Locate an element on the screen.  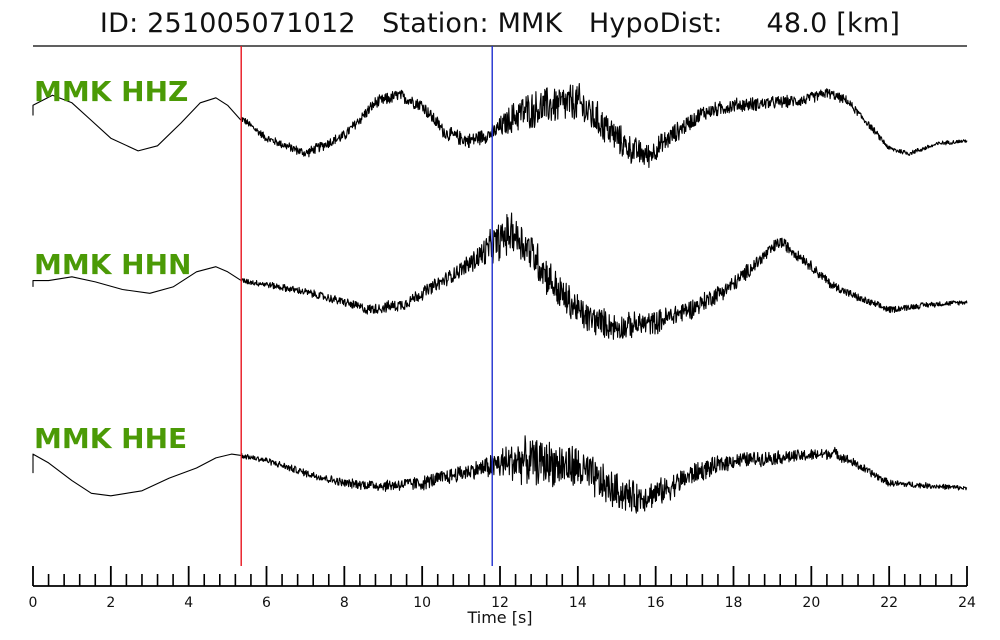
x-tick-label: 10 is located at coordinates (422, 603).